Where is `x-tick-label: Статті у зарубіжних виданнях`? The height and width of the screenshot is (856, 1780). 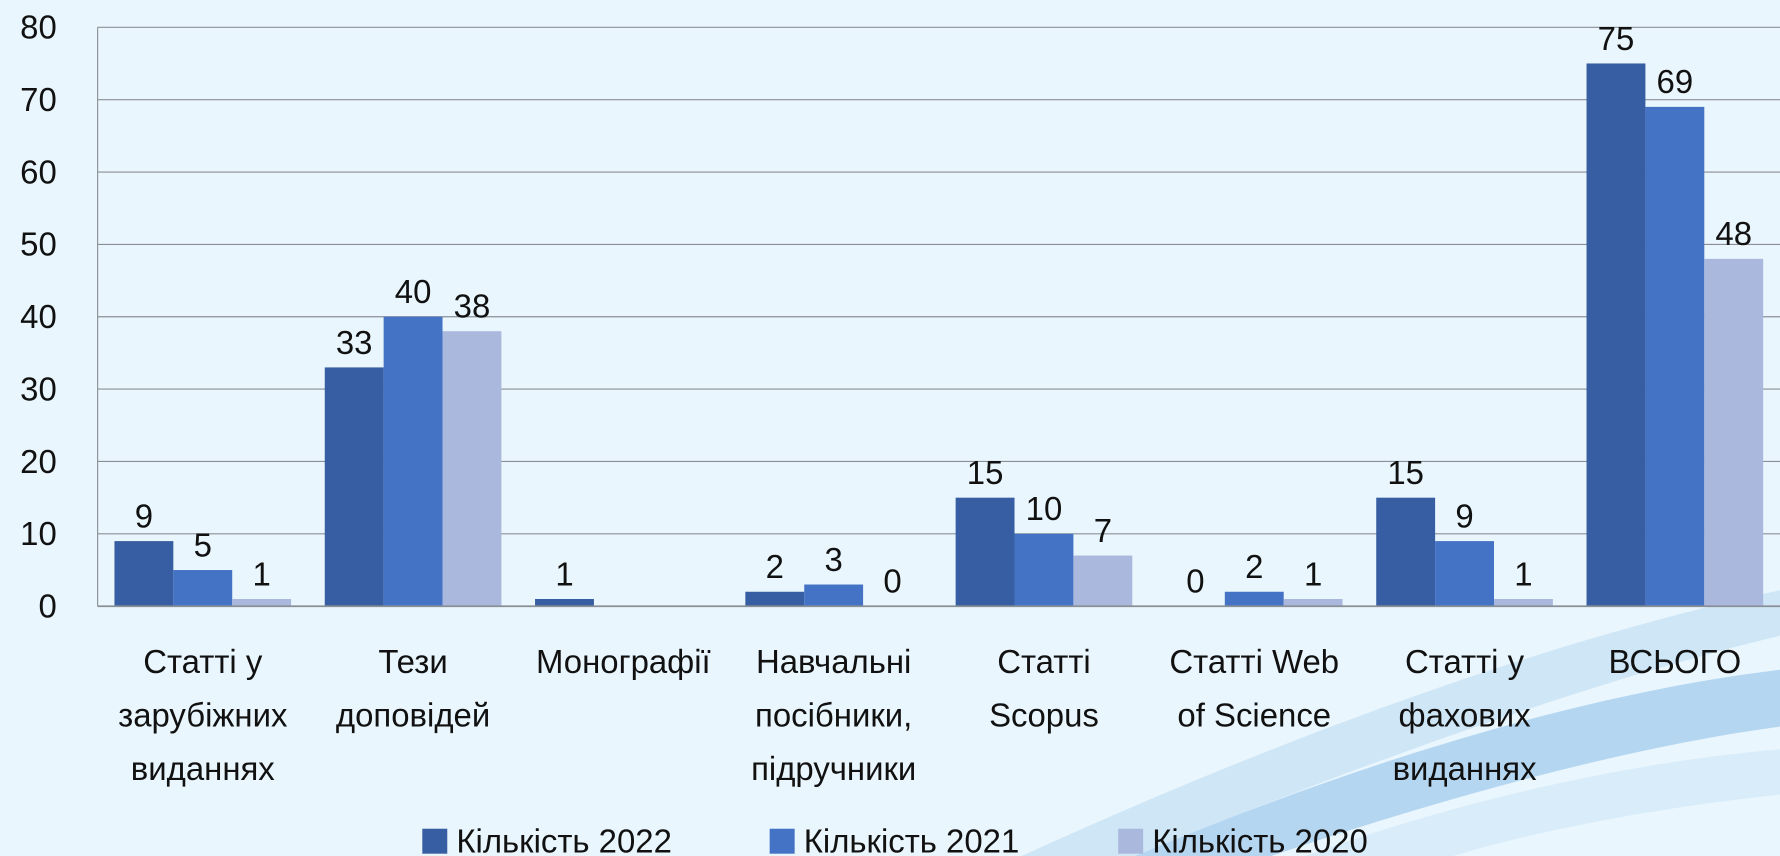
x-tick-label: Статті у зарубіжних виданнях is located at coordinates (203, 715).